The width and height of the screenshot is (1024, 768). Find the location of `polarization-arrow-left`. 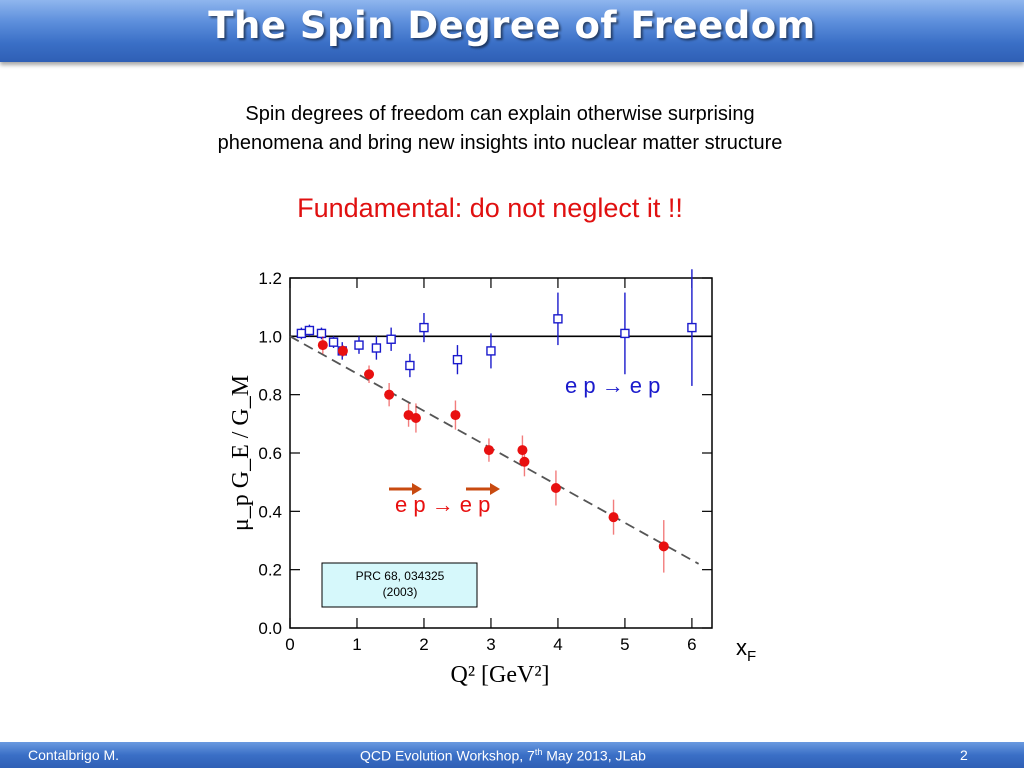

polarization-arrow-left is located at coordinates (405, 489).